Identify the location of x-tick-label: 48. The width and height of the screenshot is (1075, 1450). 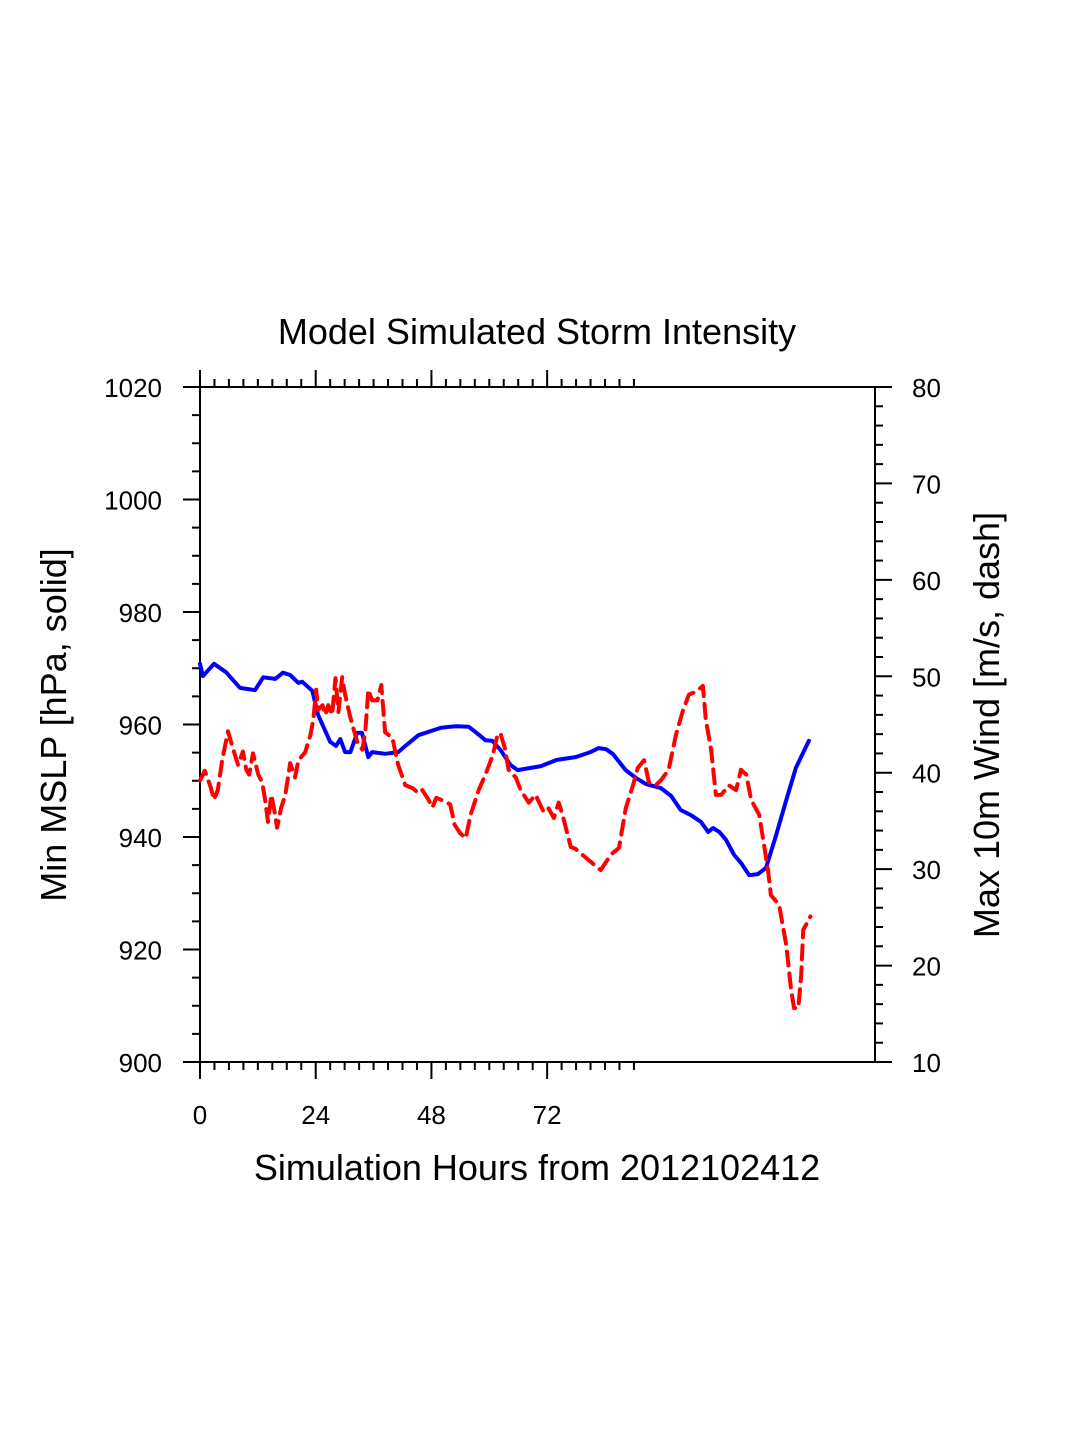
(431, 1115).